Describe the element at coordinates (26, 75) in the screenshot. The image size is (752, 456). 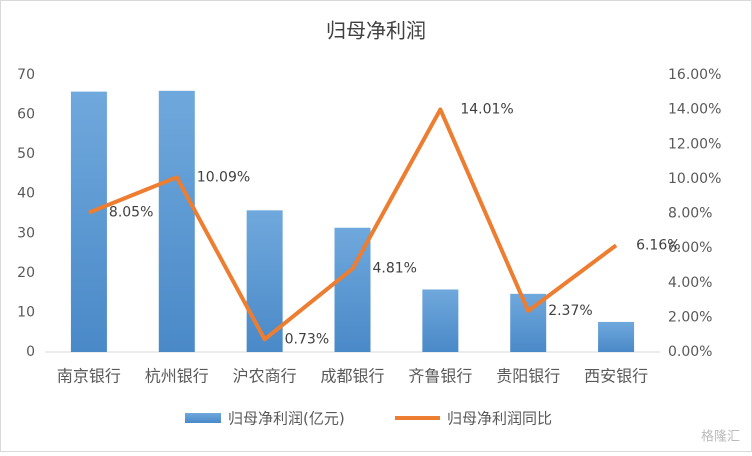
I see `y-tick-label: 70` at that location.